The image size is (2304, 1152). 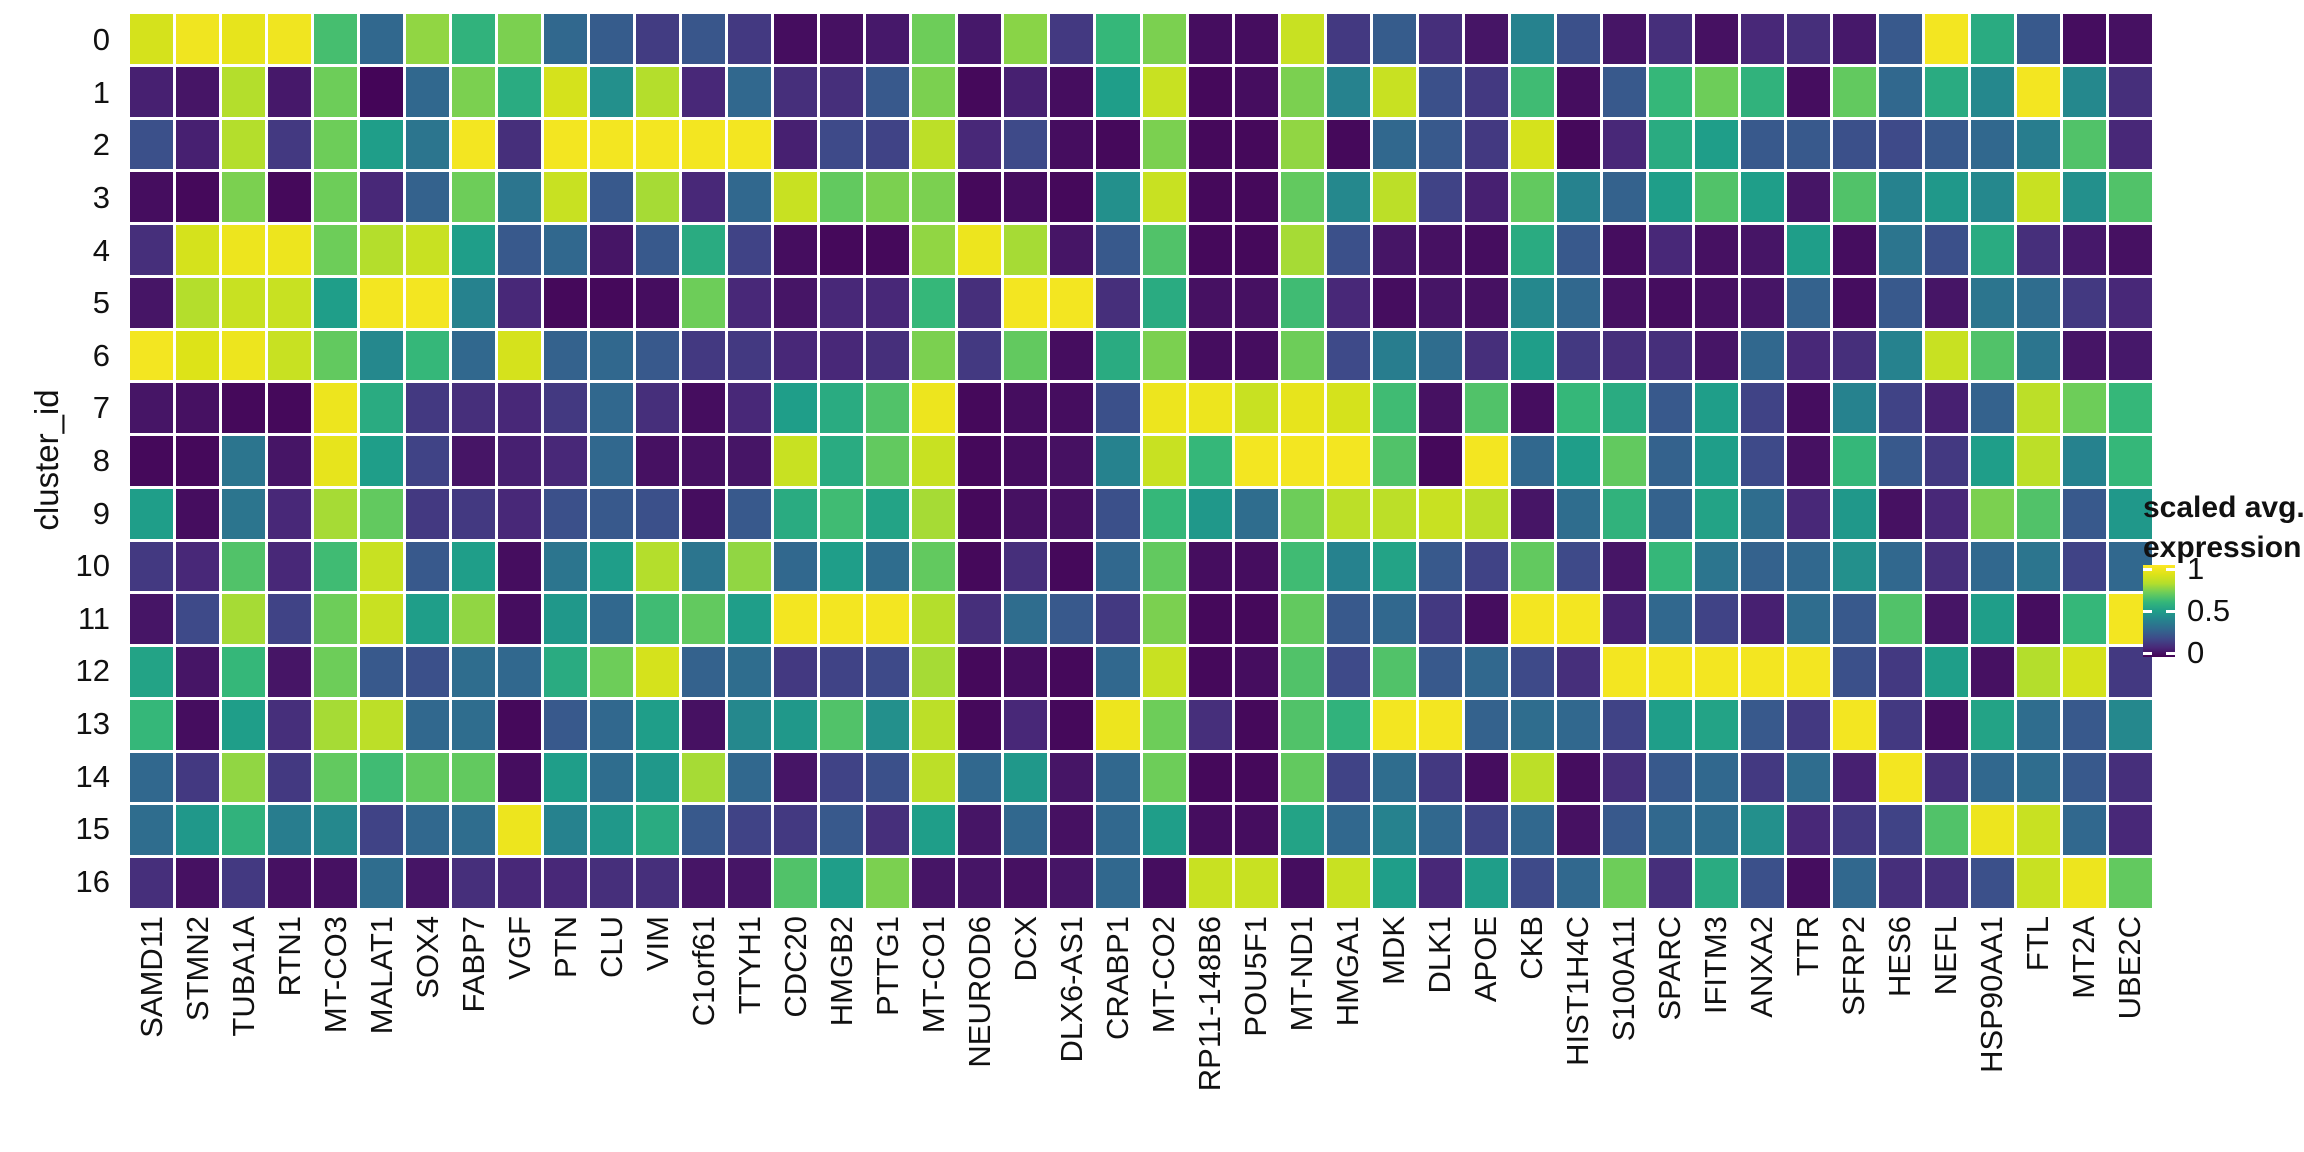 What do you see at coordinates (519, 948) in the screenshot?
I see `gene-column-label: VGF` at bounding box center [519, 948].